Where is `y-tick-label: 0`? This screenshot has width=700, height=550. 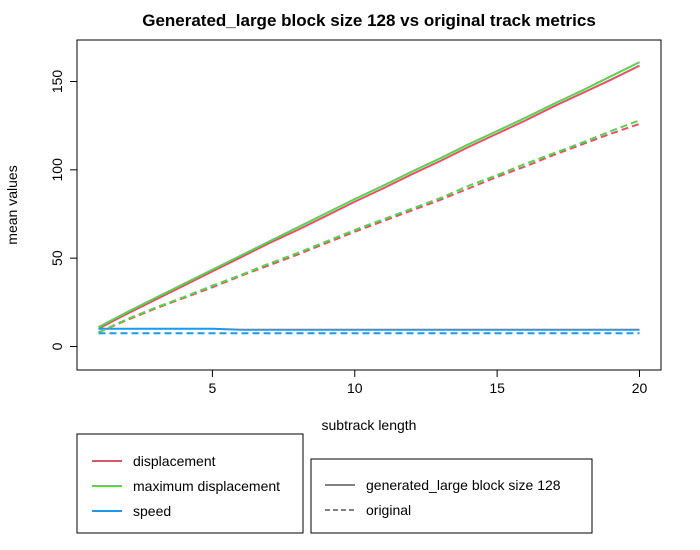 y-tick-label: 0 is located at coordinates (57, 346).